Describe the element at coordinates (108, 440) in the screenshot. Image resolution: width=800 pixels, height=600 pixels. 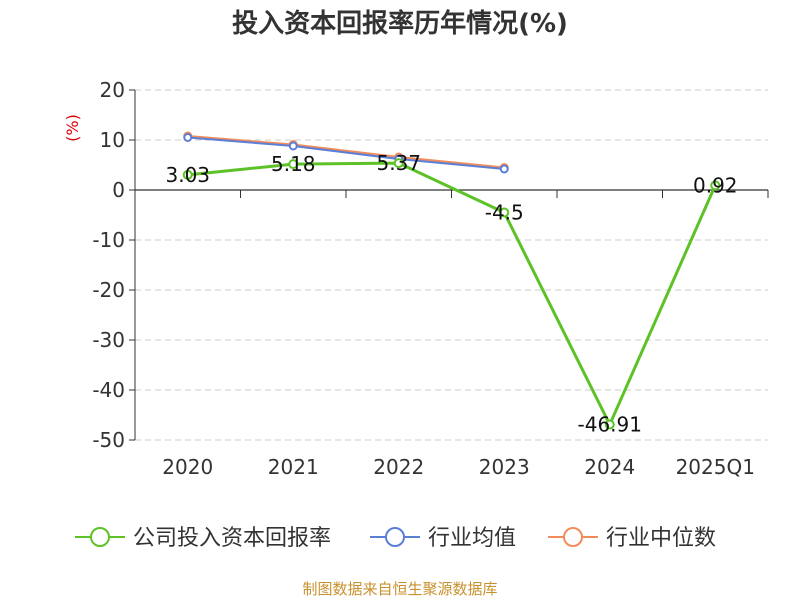
I see `y-tick-label: -50` at that location.